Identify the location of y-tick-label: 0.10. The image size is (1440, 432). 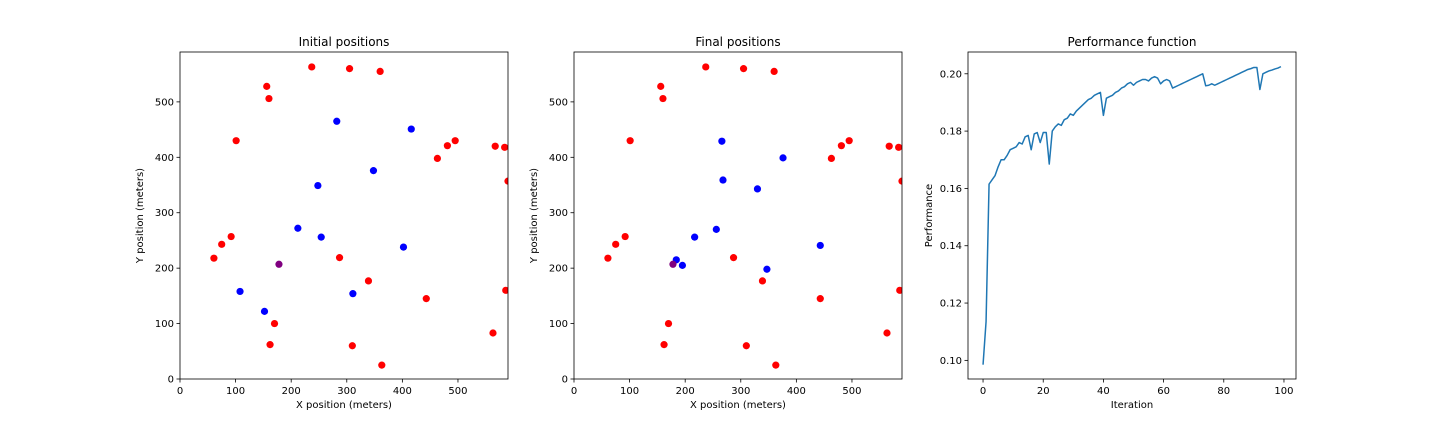
(951, 361).